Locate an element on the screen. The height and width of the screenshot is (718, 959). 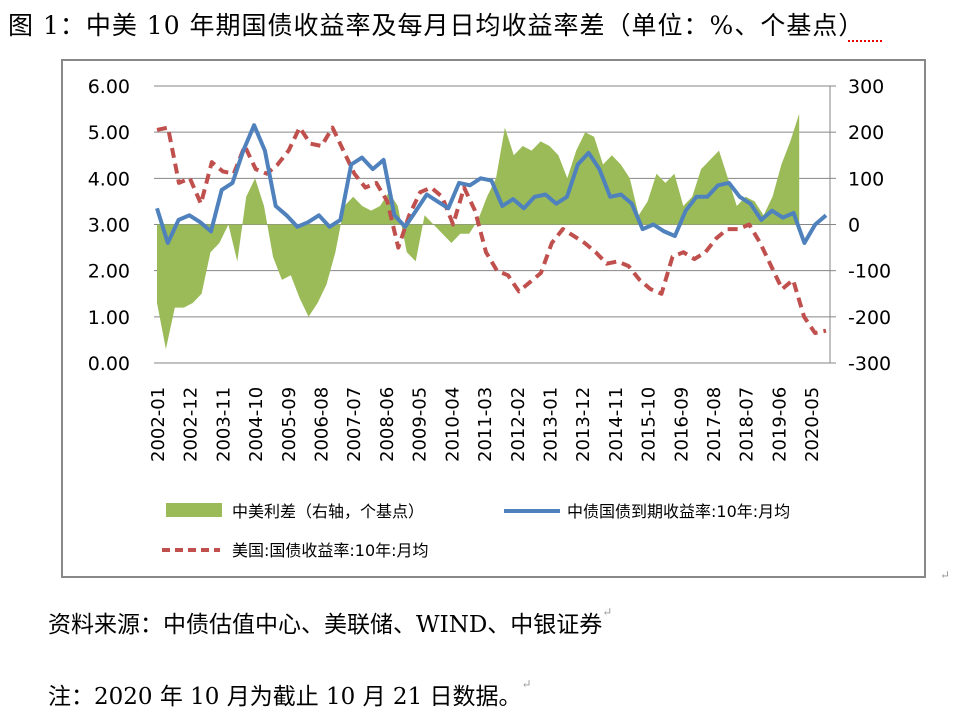
x-tick-label: 2009-05 is located at coordinates (420, 424).